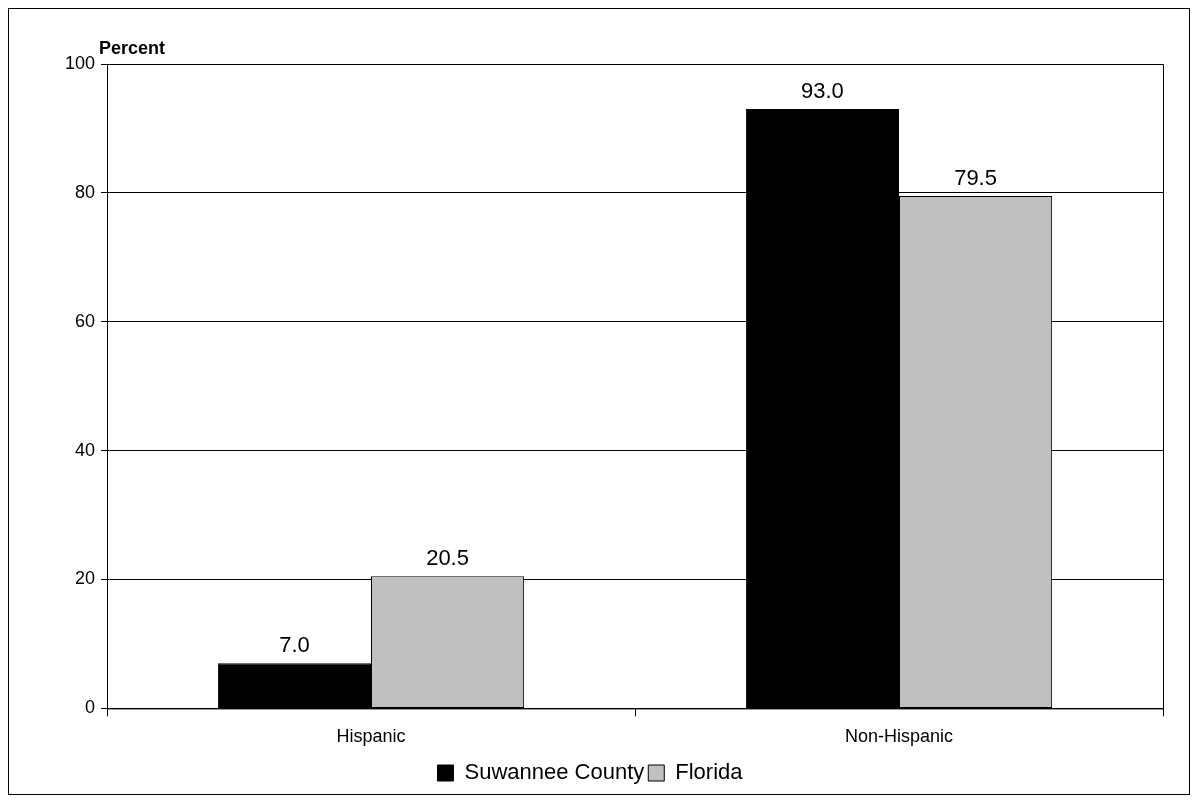 This screenshot has height=803, width=1196. I want to click on y-tick-label: 100, so click(79, 62).